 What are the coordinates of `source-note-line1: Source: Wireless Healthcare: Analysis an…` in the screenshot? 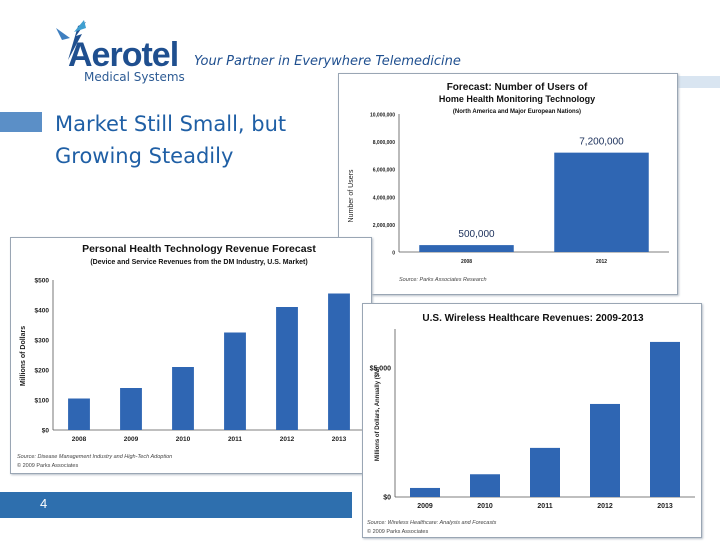 It's located at (432, 523).